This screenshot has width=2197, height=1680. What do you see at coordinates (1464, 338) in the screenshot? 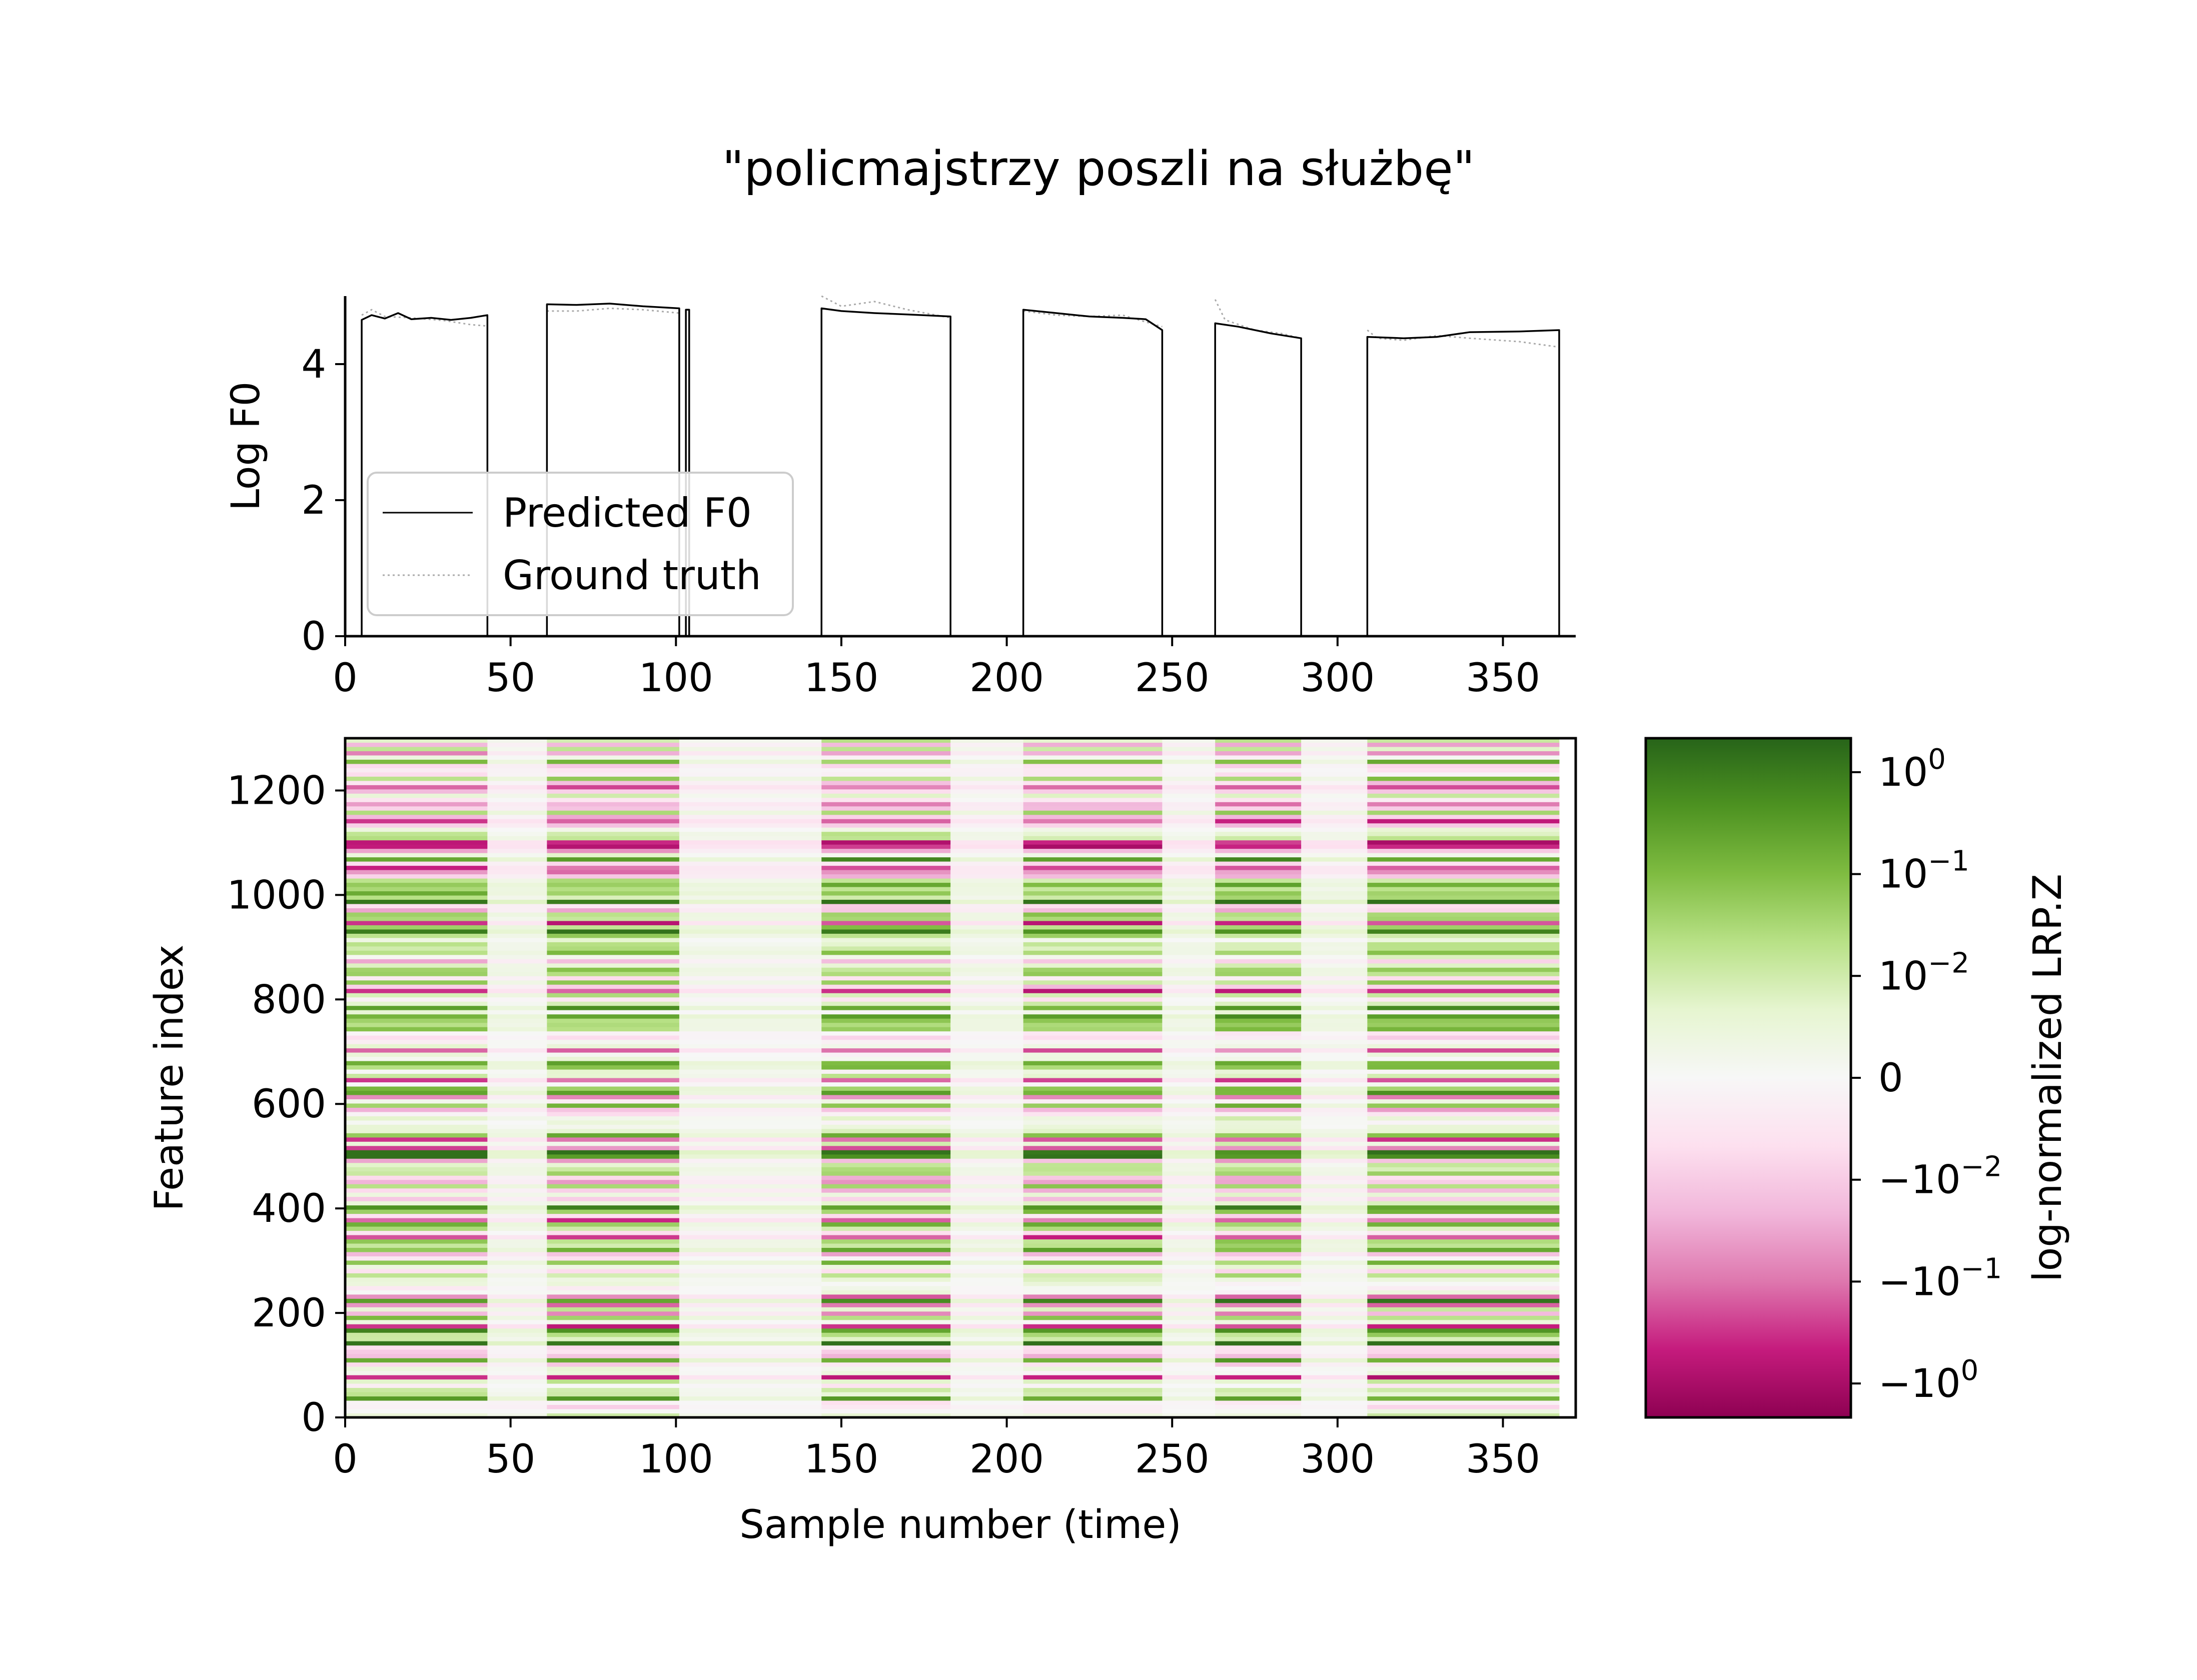
I see `ground-truth-line` at bounding box center [1464, 338].